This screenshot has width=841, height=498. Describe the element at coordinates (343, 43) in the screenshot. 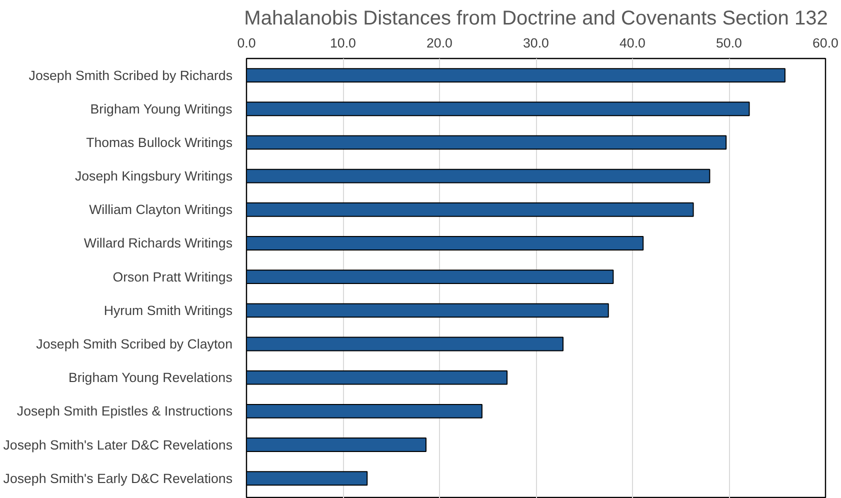

I see `x-tick-label: 10.0` at that location.